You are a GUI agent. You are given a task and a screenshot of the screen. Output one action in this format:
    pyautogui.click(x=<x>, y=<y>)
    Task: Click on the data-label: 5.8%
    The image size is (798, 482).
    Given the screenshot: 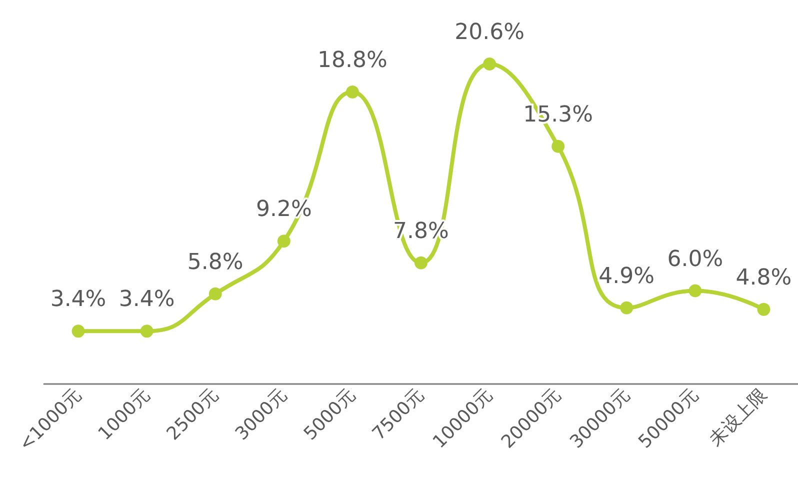 What is the action you would take?
    pyautogui.click(x=215, y=262)
    